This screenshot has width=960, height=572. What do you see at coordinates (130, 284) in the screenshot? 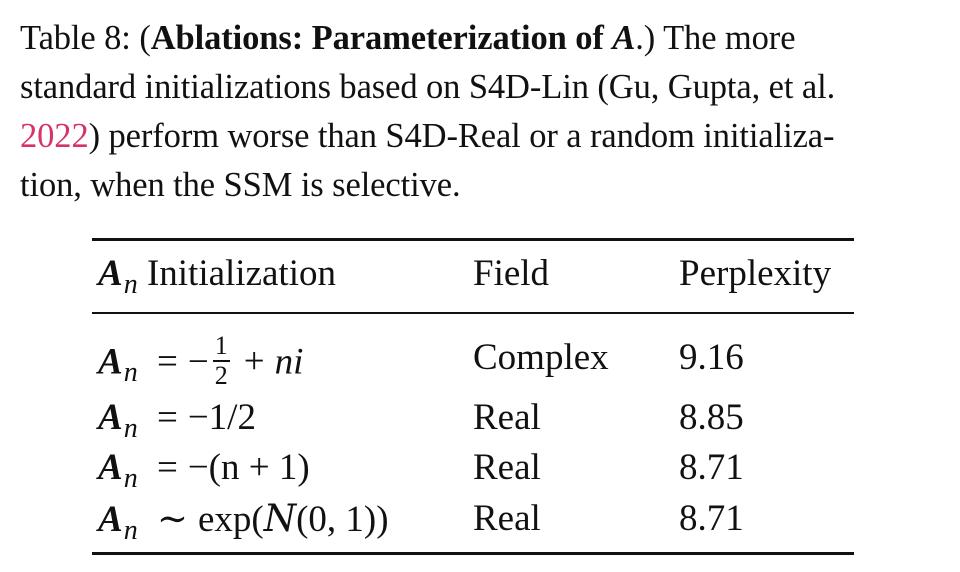
I see `header-subscript: n` at bounding box center [130, 284].